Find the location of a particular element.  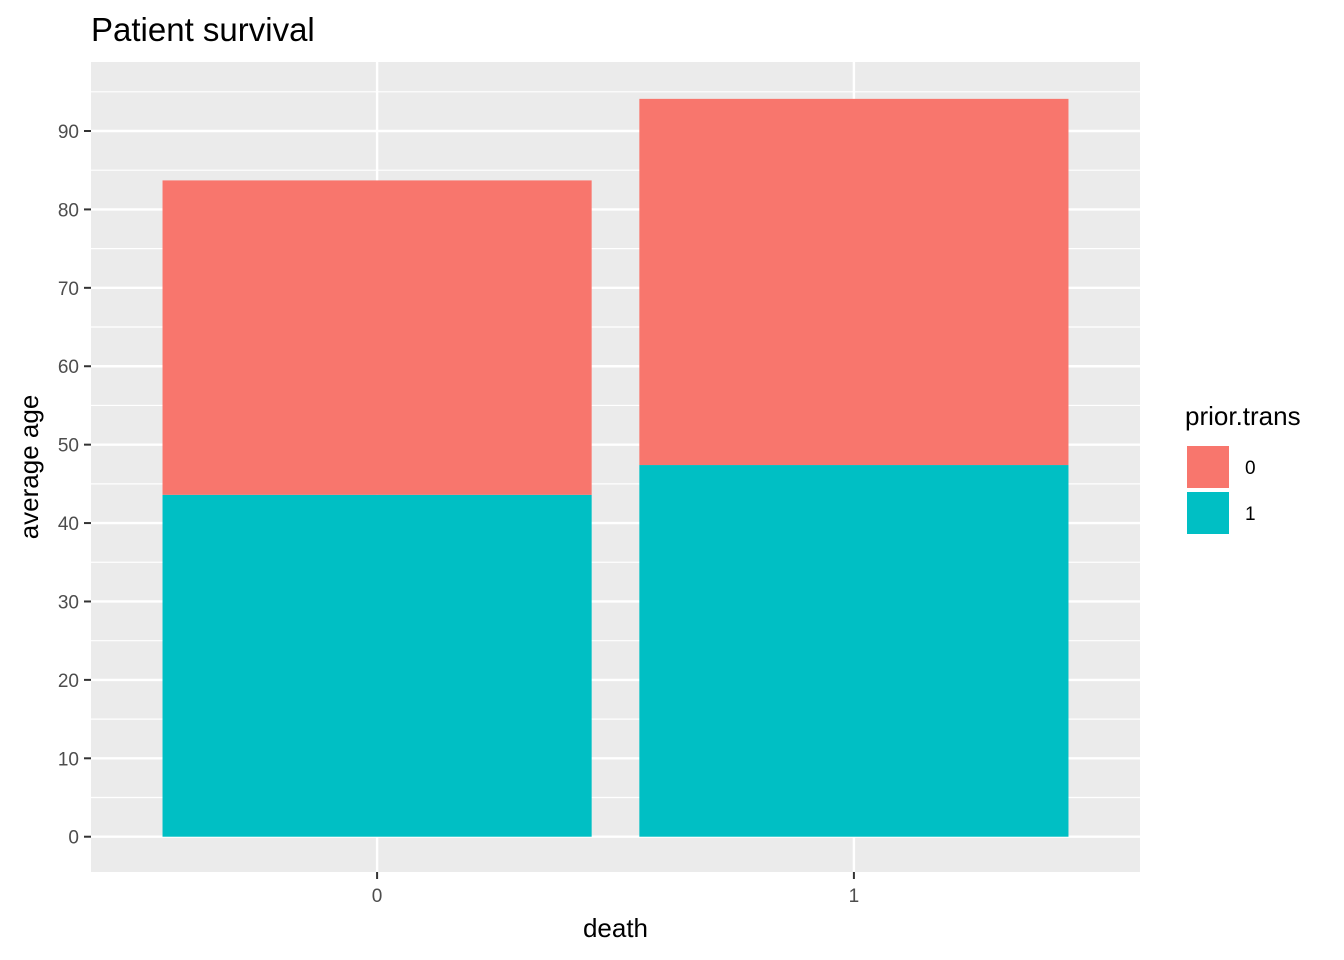

y-tick-label: 50 is located at coordinates (68, 446).